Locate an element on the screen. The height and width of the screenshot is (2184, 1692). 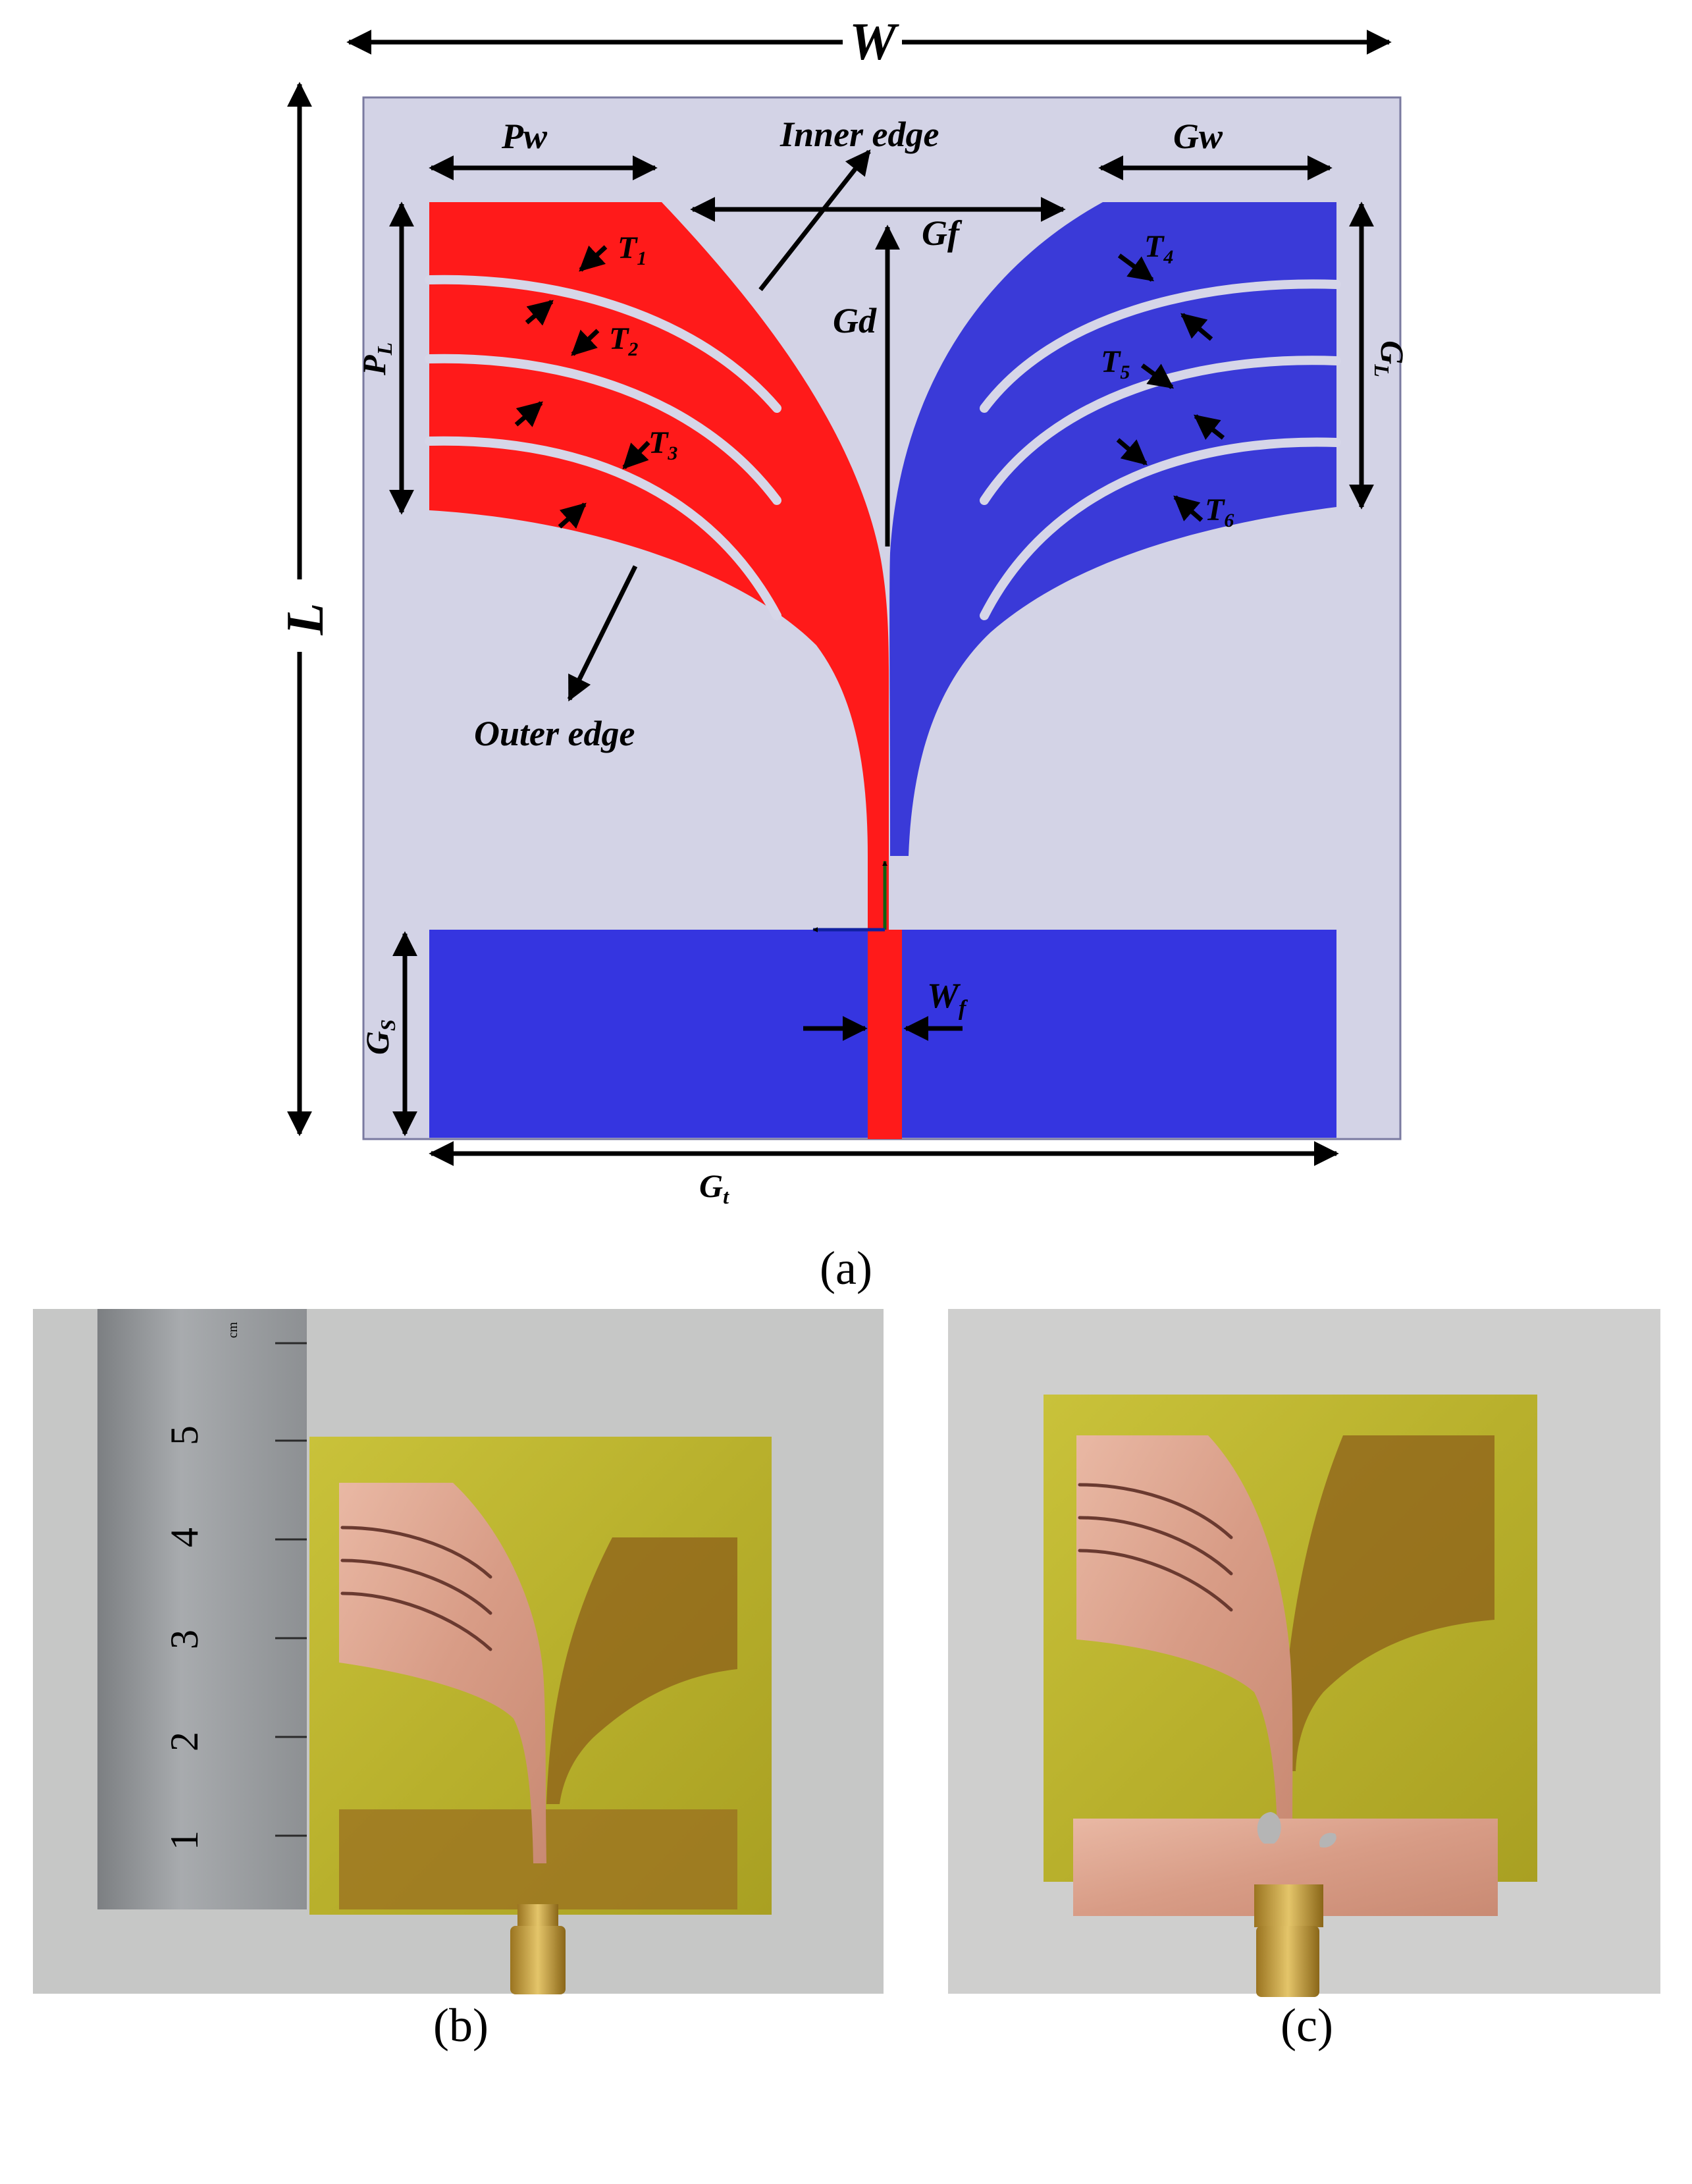
ruler-tick-3: 3 is located at coordinates (184, 1640).